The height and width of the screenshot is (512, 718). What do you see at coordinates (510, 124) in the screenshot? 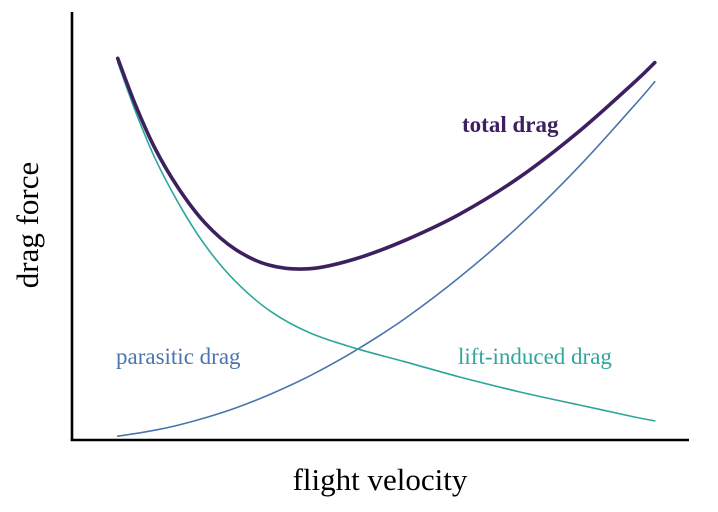
I see `total-drag-label: total drag` at bounding box center [510, 124].